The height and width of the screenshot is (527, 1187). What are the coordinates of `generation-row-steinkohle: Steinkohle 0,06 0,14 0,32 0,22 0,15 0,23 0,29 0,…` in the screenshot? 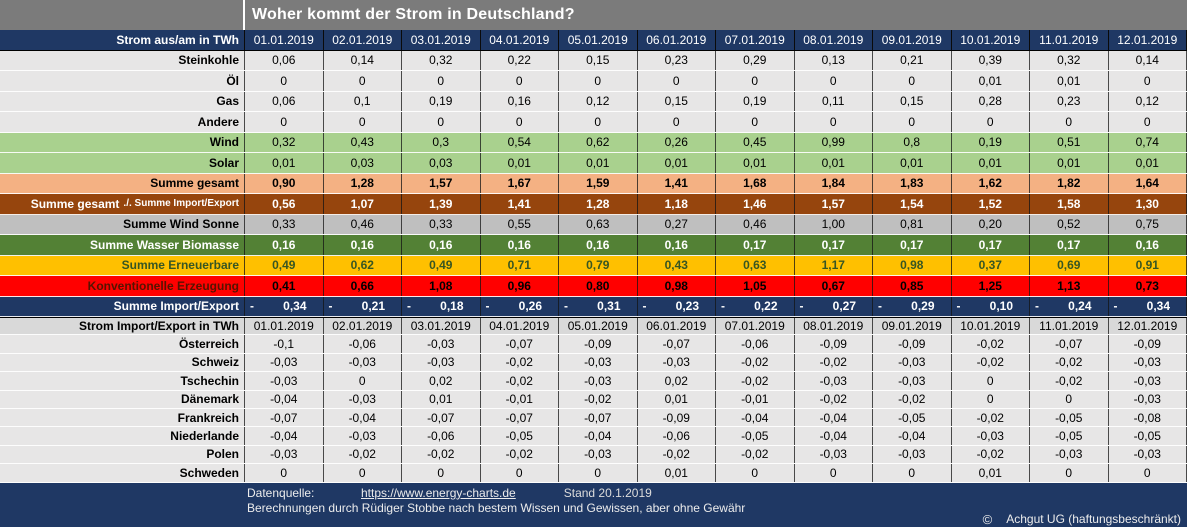 It's located at (593, 60).